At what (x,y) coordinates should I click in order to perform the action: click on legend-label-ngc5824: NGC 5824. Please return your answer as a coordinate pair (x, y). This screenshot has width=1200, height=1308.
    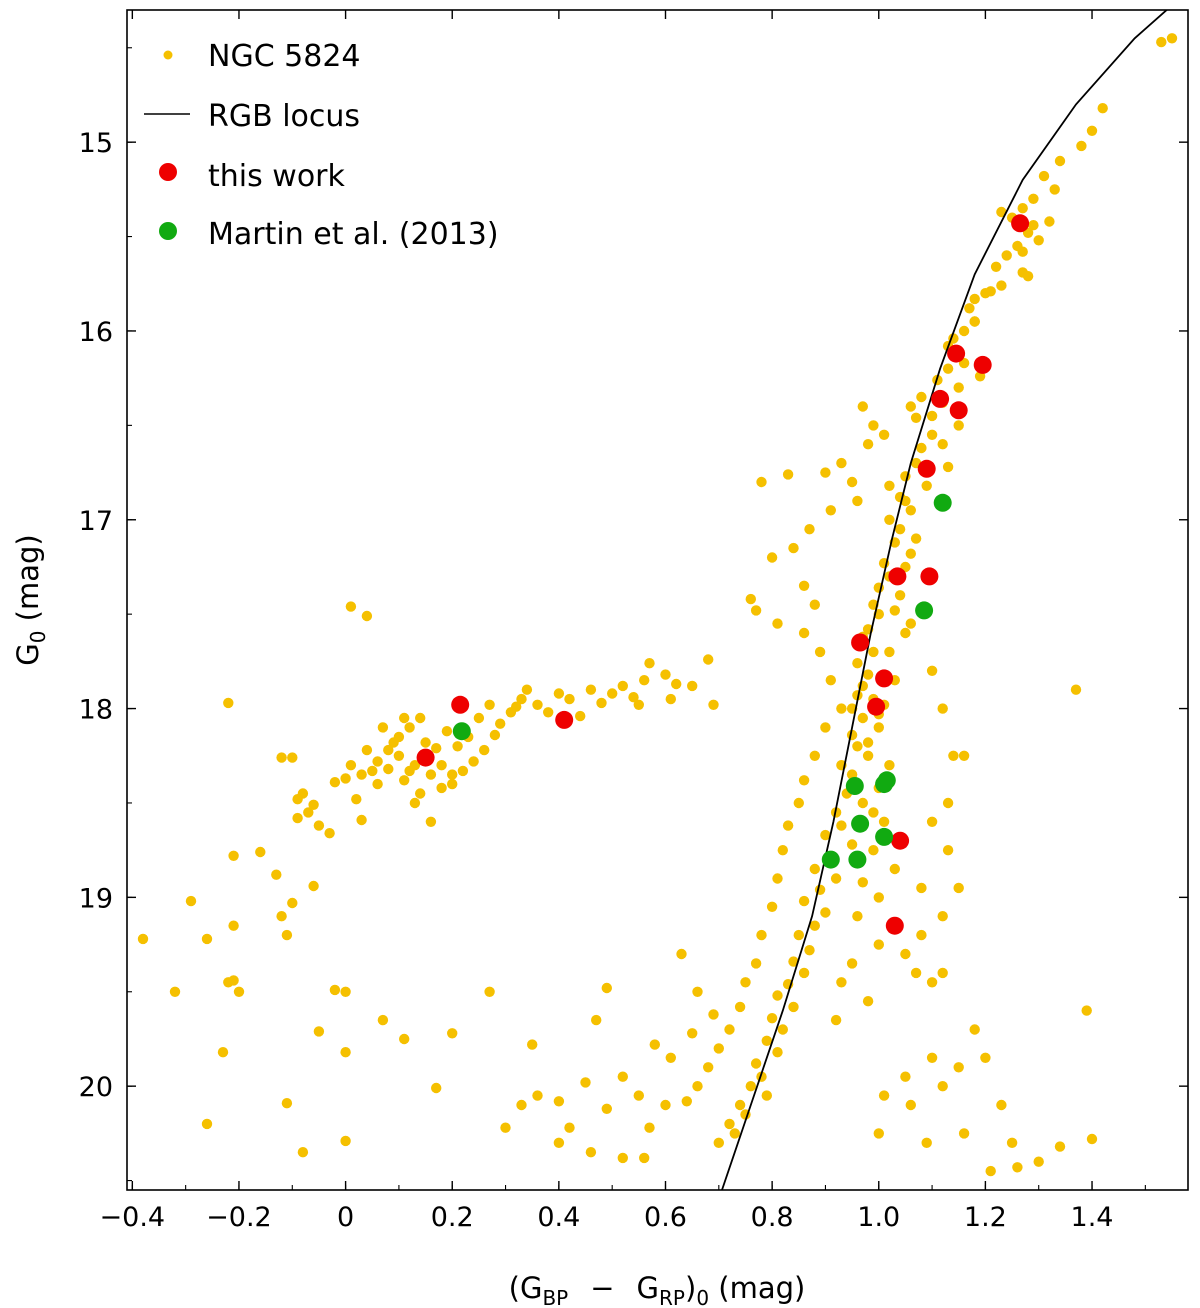
    Looking at the image, I should click on (284, 56).